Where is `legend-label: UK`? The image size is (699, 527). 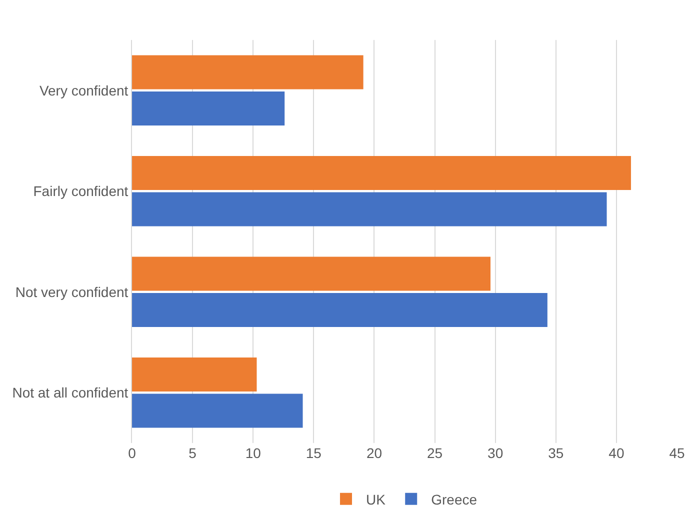
legend-label: UK is located at coordinates (376, 499).